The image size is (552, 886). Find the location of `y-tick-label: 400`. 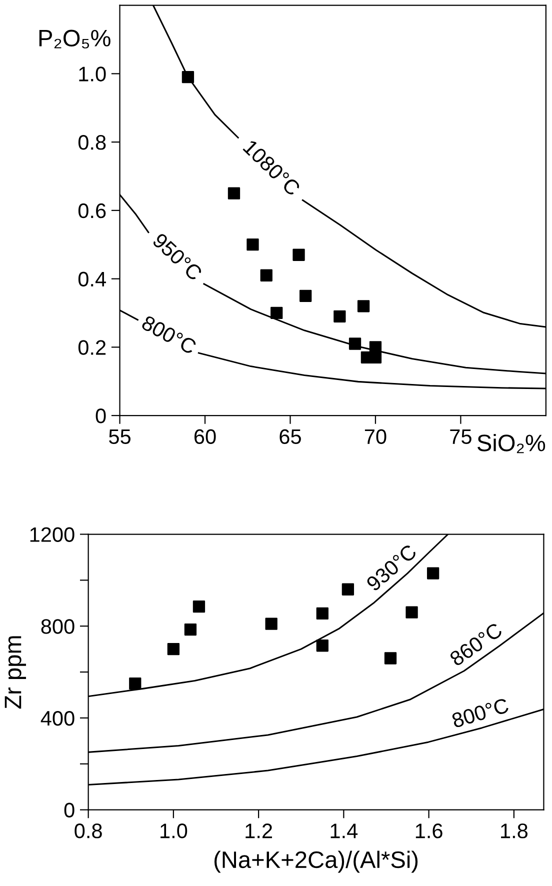

y-tick-label: 400 is located at coordinates (57, 718).